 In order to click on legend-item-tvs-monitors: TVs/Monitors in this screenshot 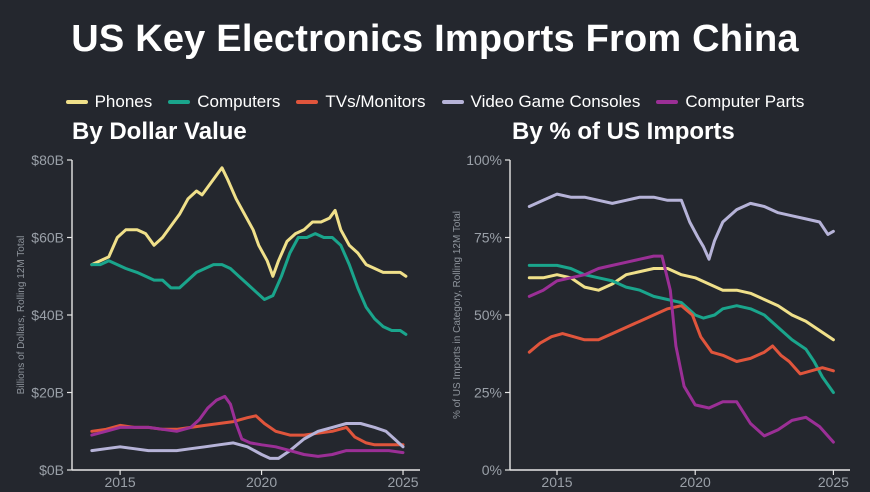, I will do `click(361, 102)`.